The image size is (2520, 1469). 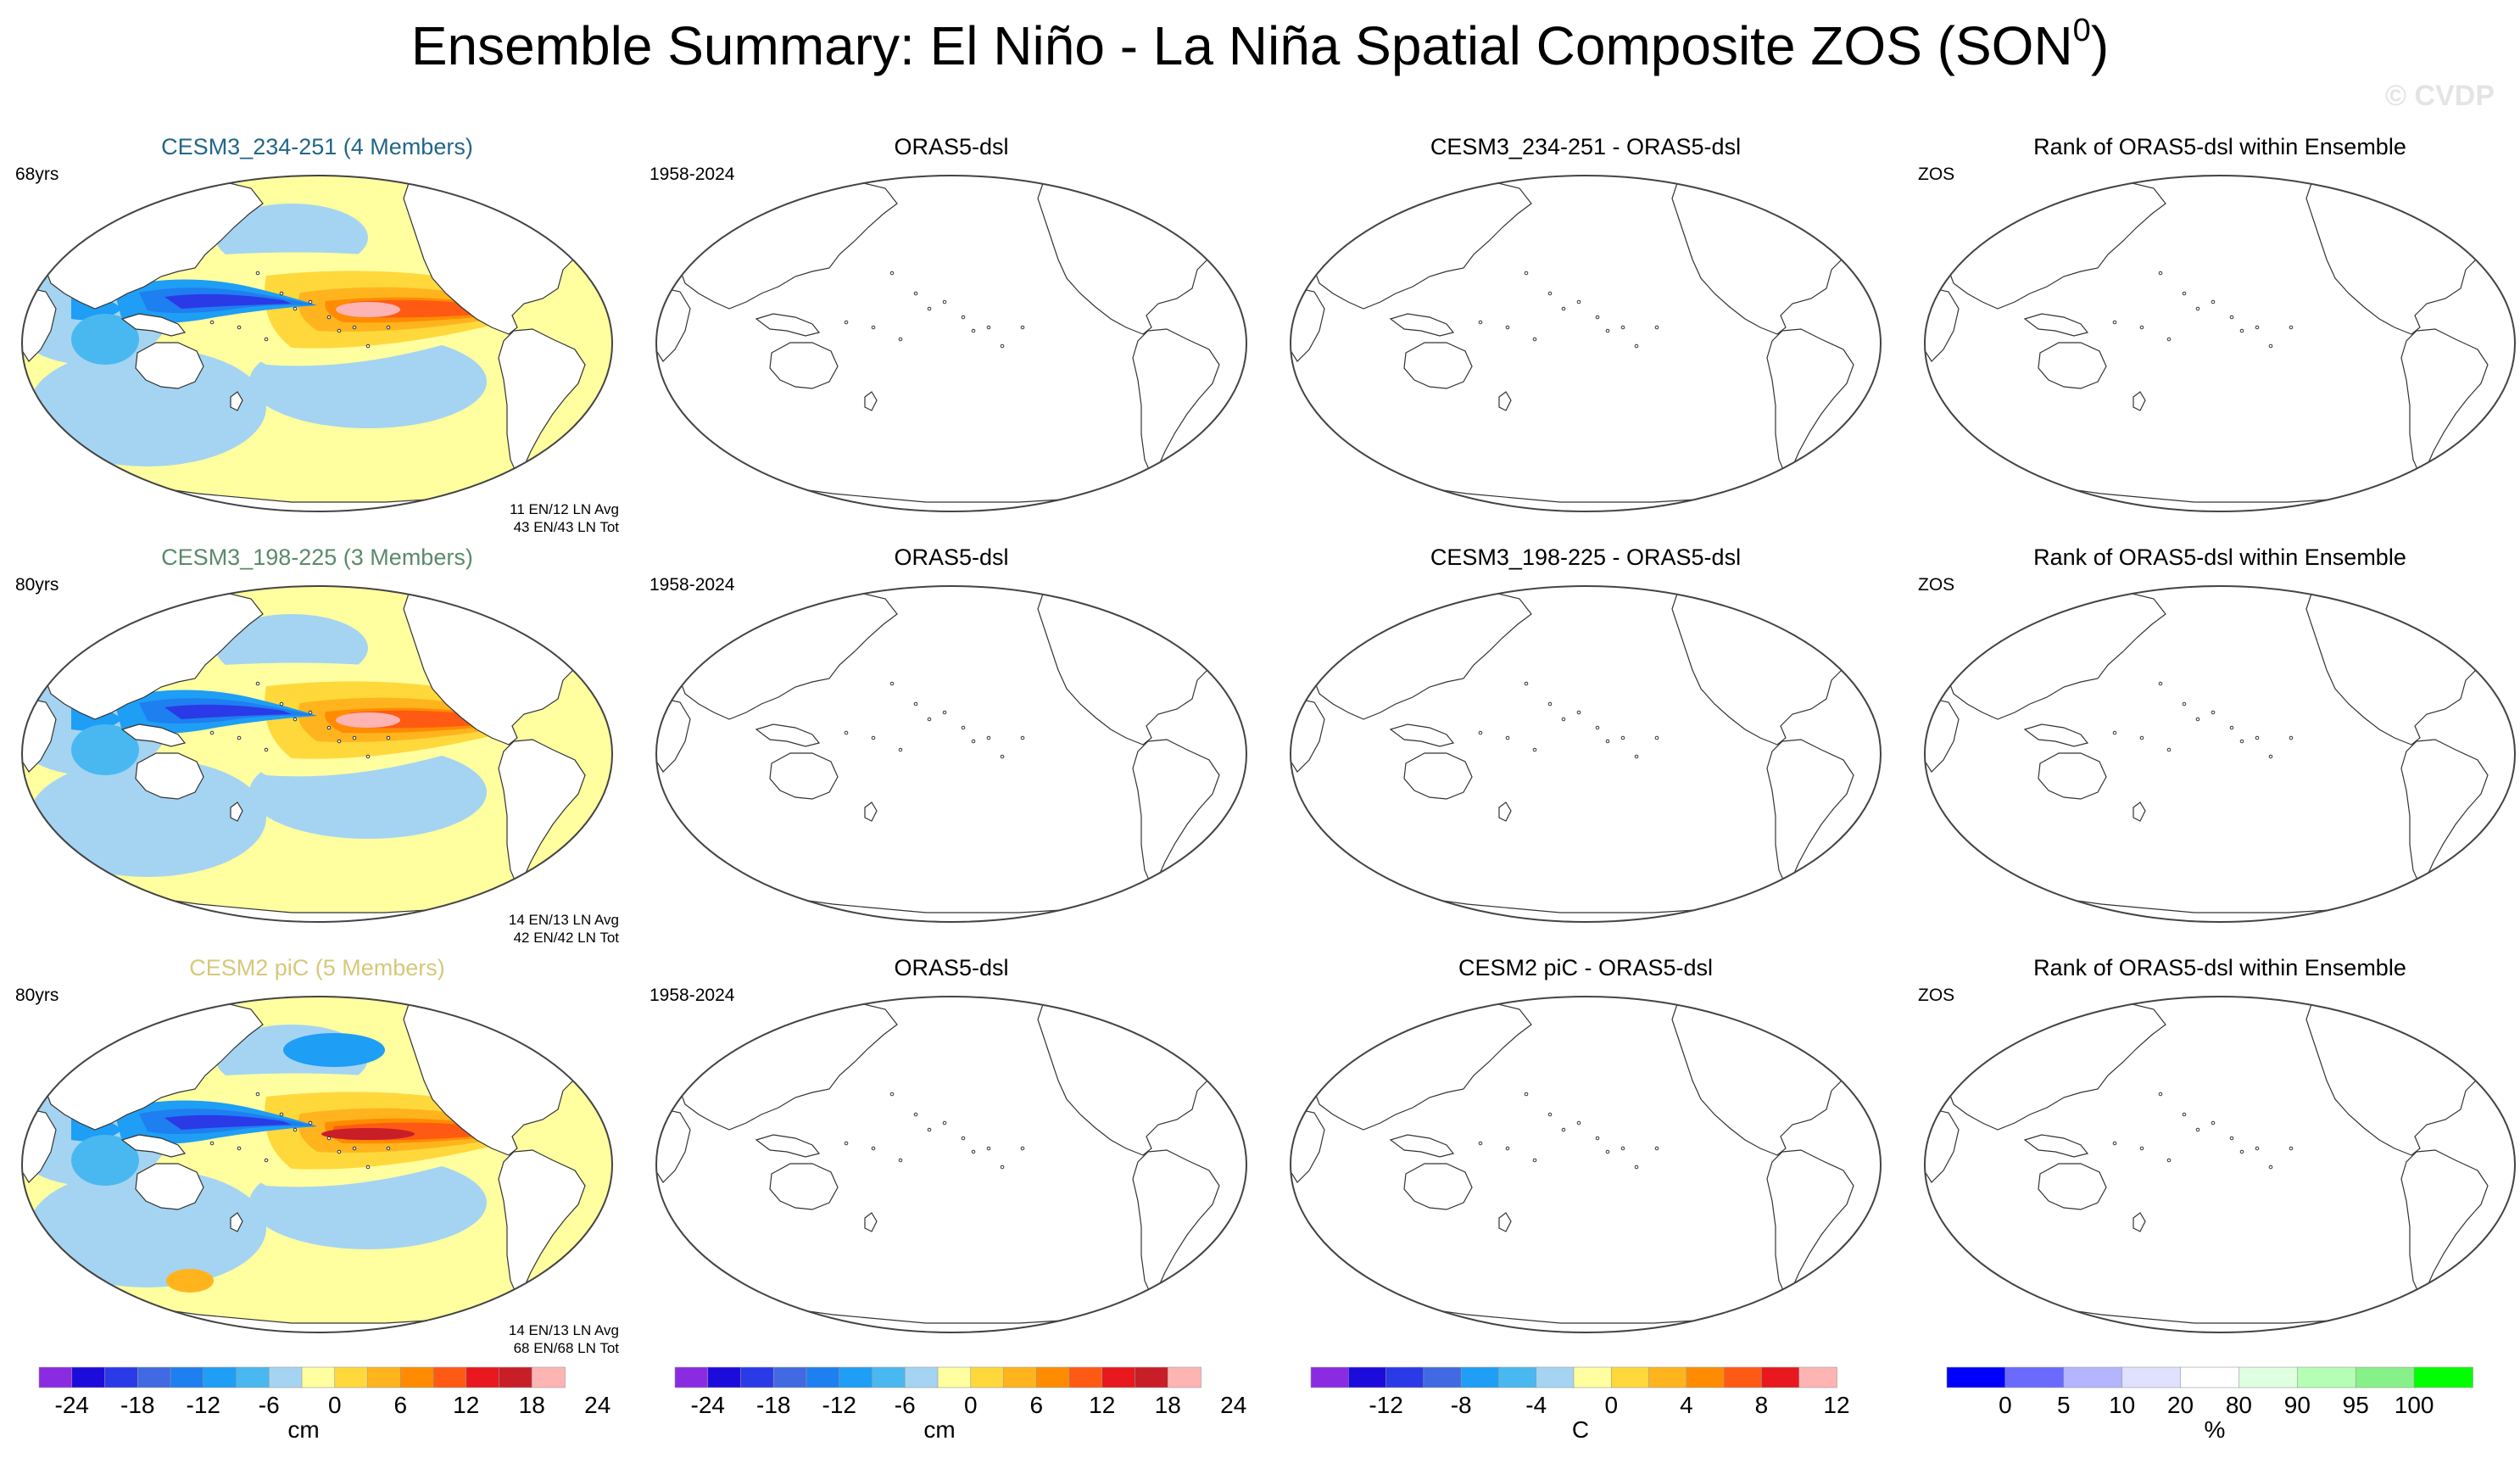 What do you see at coordinates (400, 1405) in the screenshot?
I see `colorbar-tick-label: 6` at bounding box center [400, 1405].